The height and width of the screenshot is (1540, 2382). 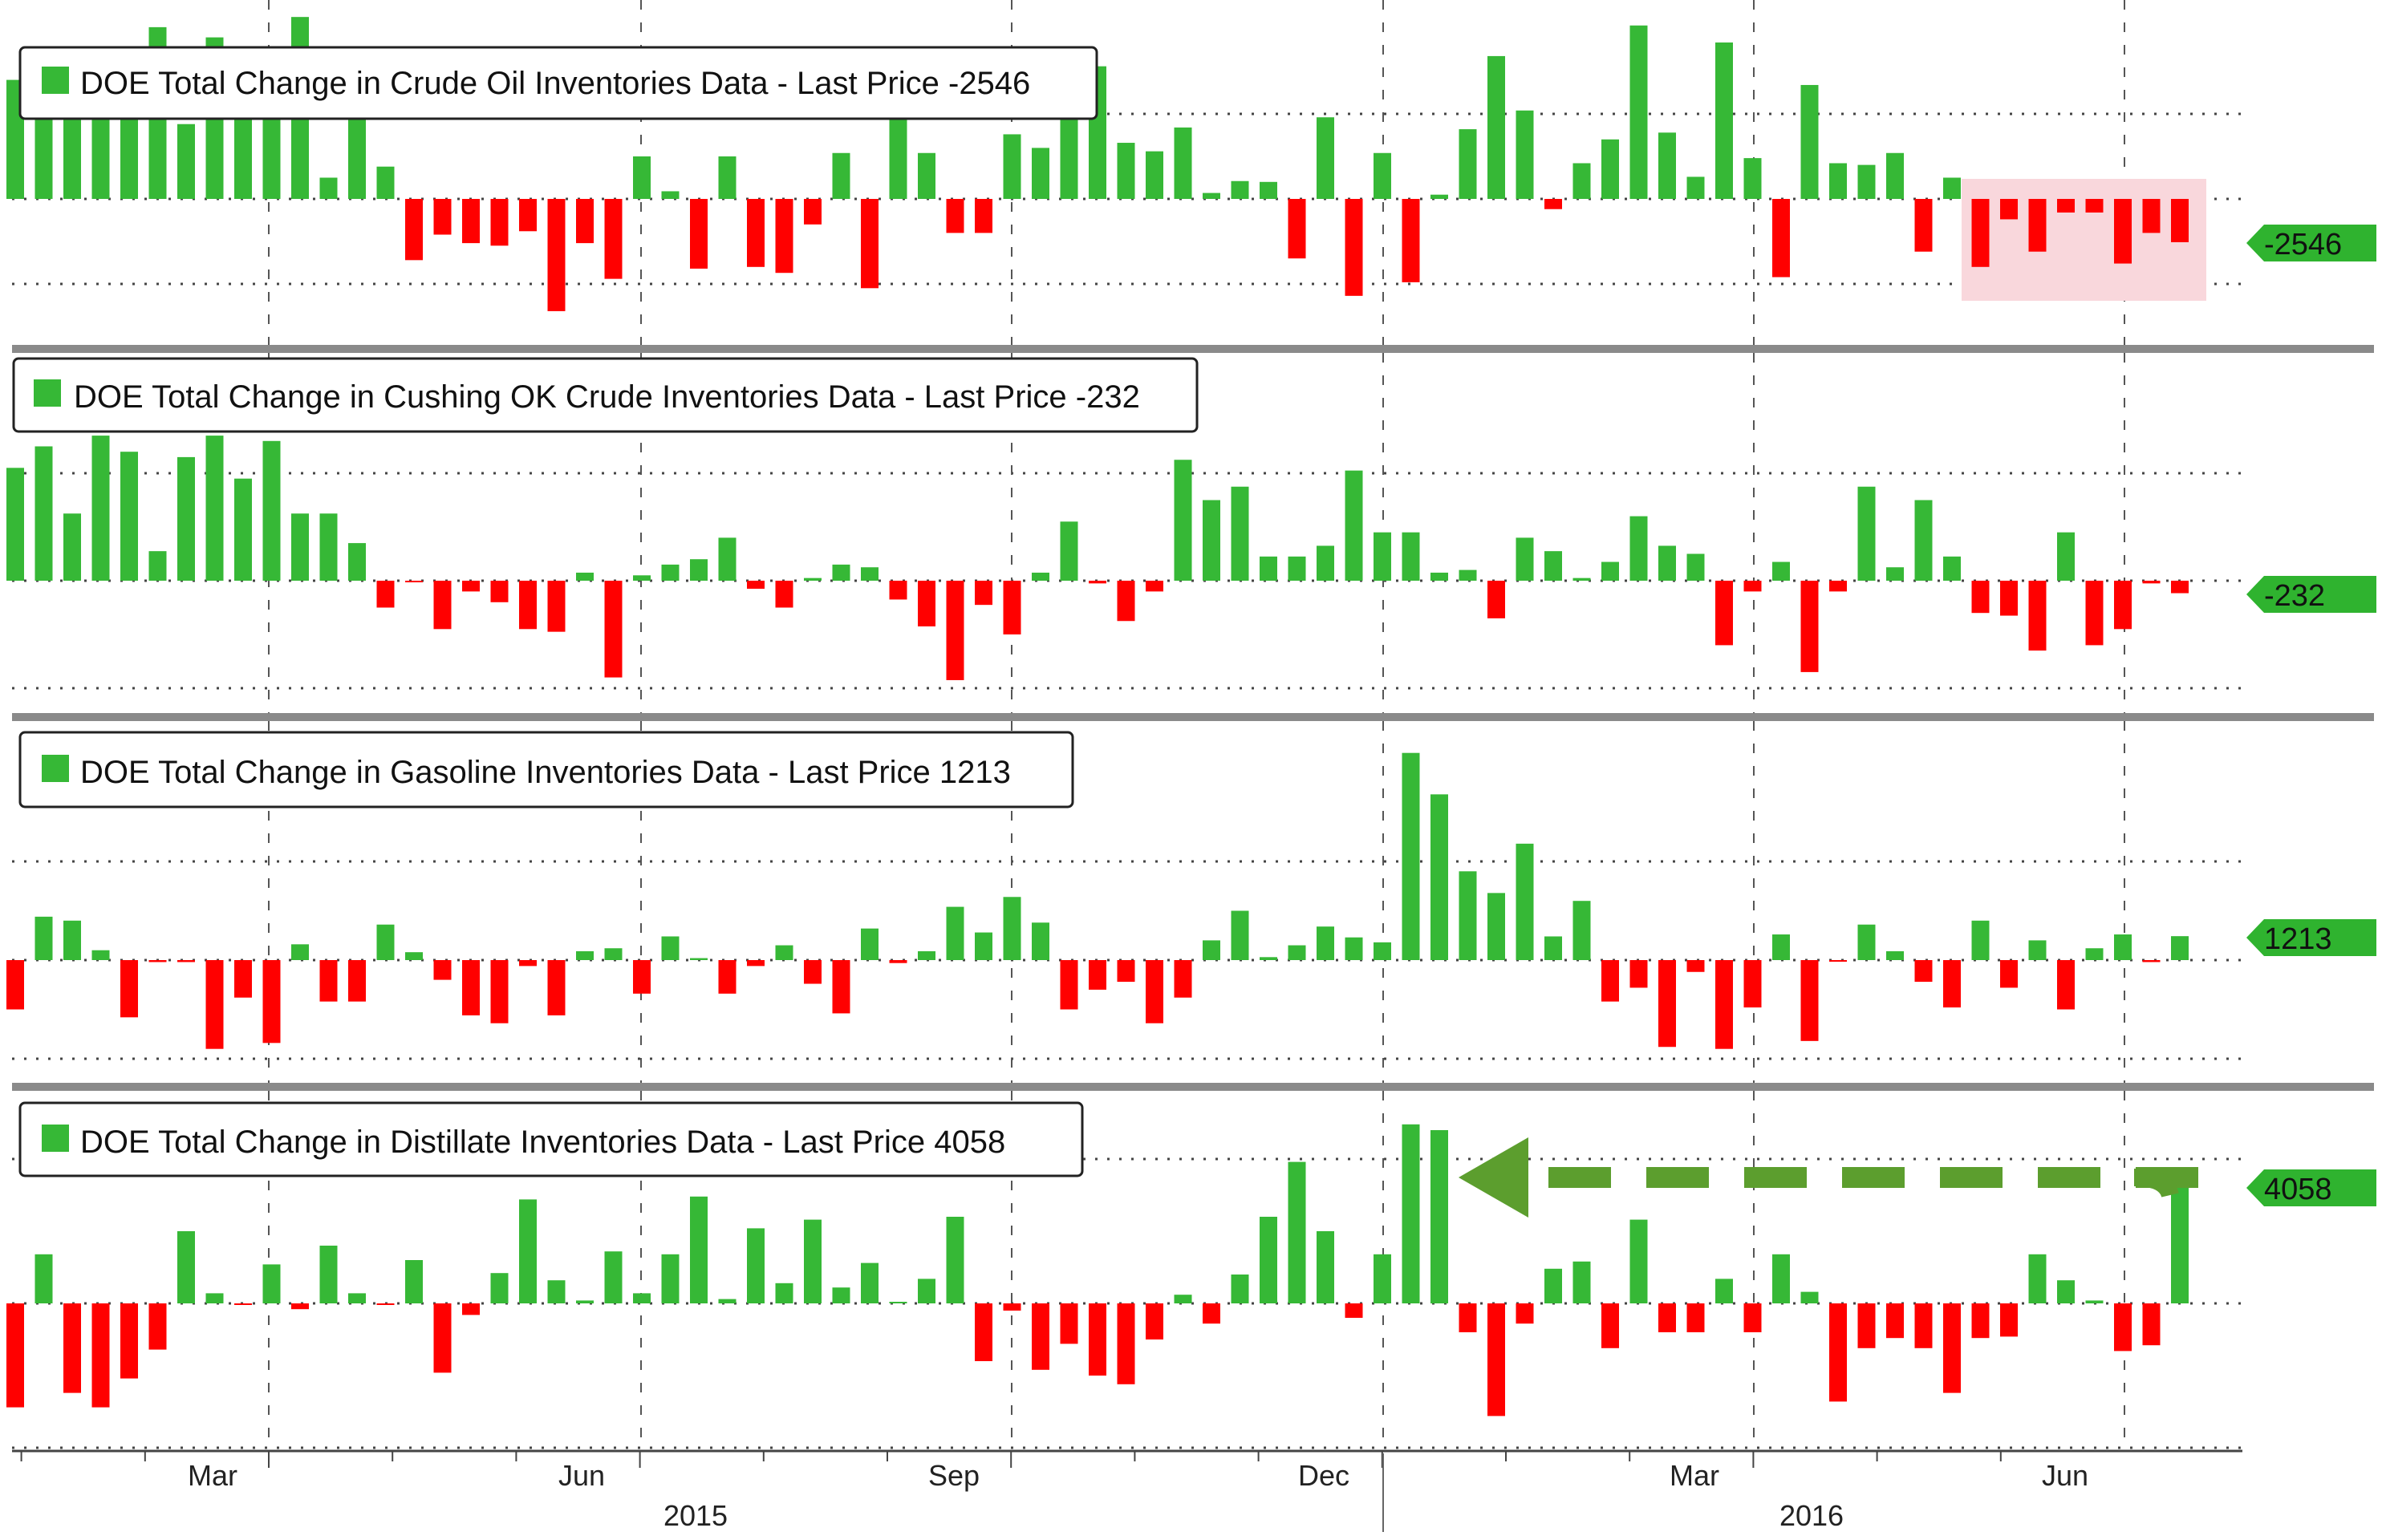 What do you see at coordinates (954, 1475) in the screenshot?
I see `month-label: Sep` at bounding box center [954, 1475].